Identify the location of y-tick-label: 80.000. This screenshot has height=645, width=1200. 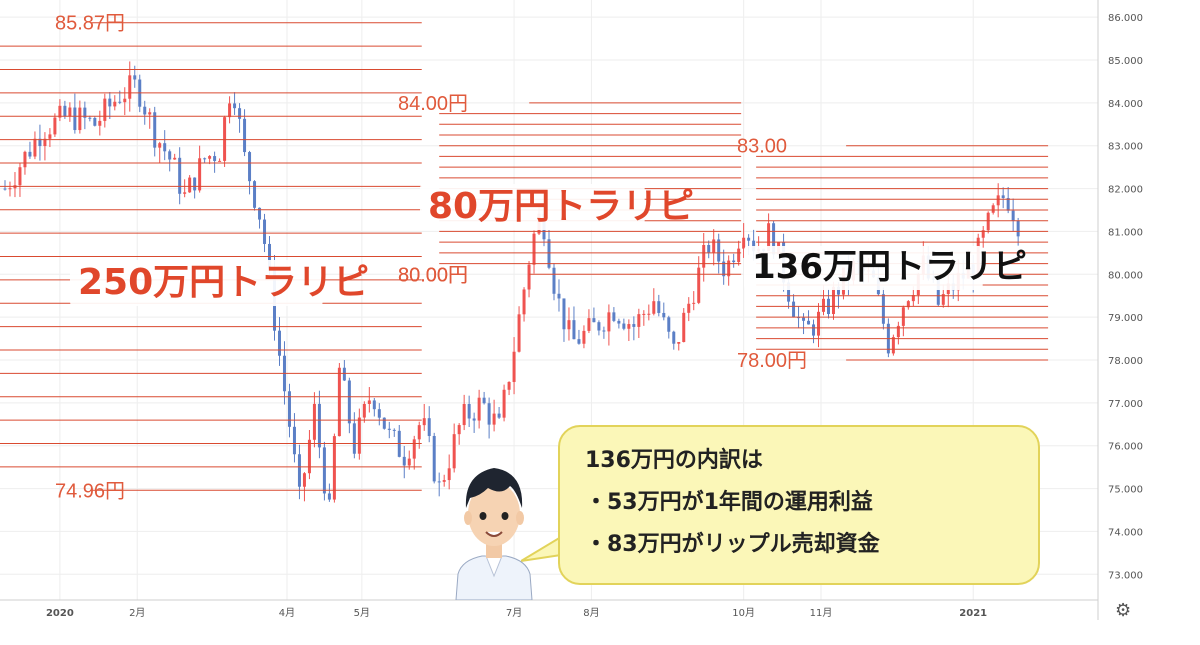
(1125, 275).